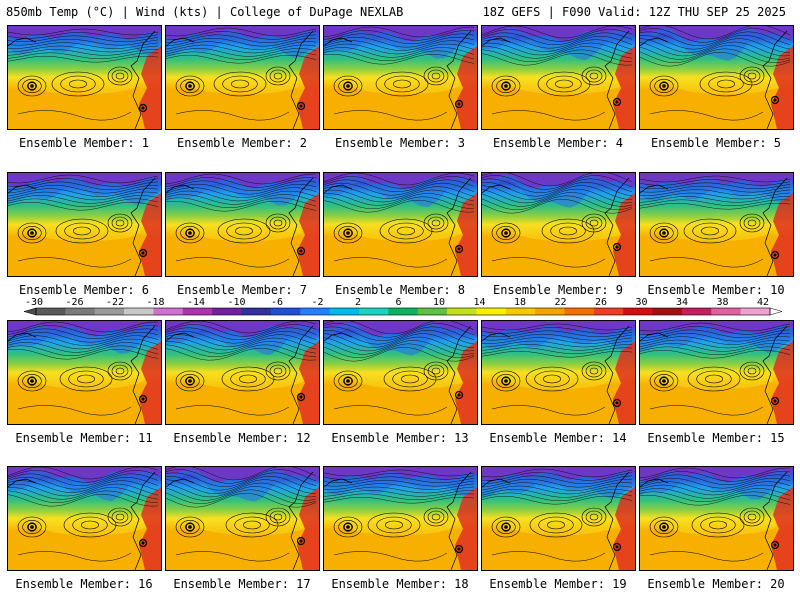 The image size is (800, 600). Describe the element at coordinates (601, 302) in the screenshot. I see `colorbar-tick-label: 26` at that location.